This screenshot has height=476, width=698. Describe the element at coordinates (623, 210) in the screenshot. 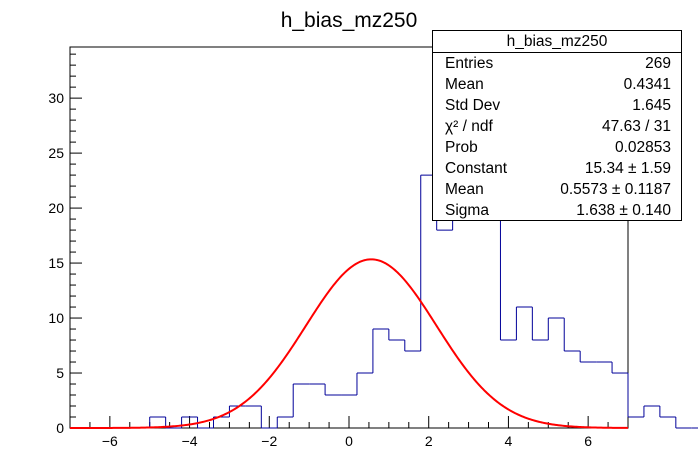

I see `stats-value: 1.638 ± 0.140` at that location.